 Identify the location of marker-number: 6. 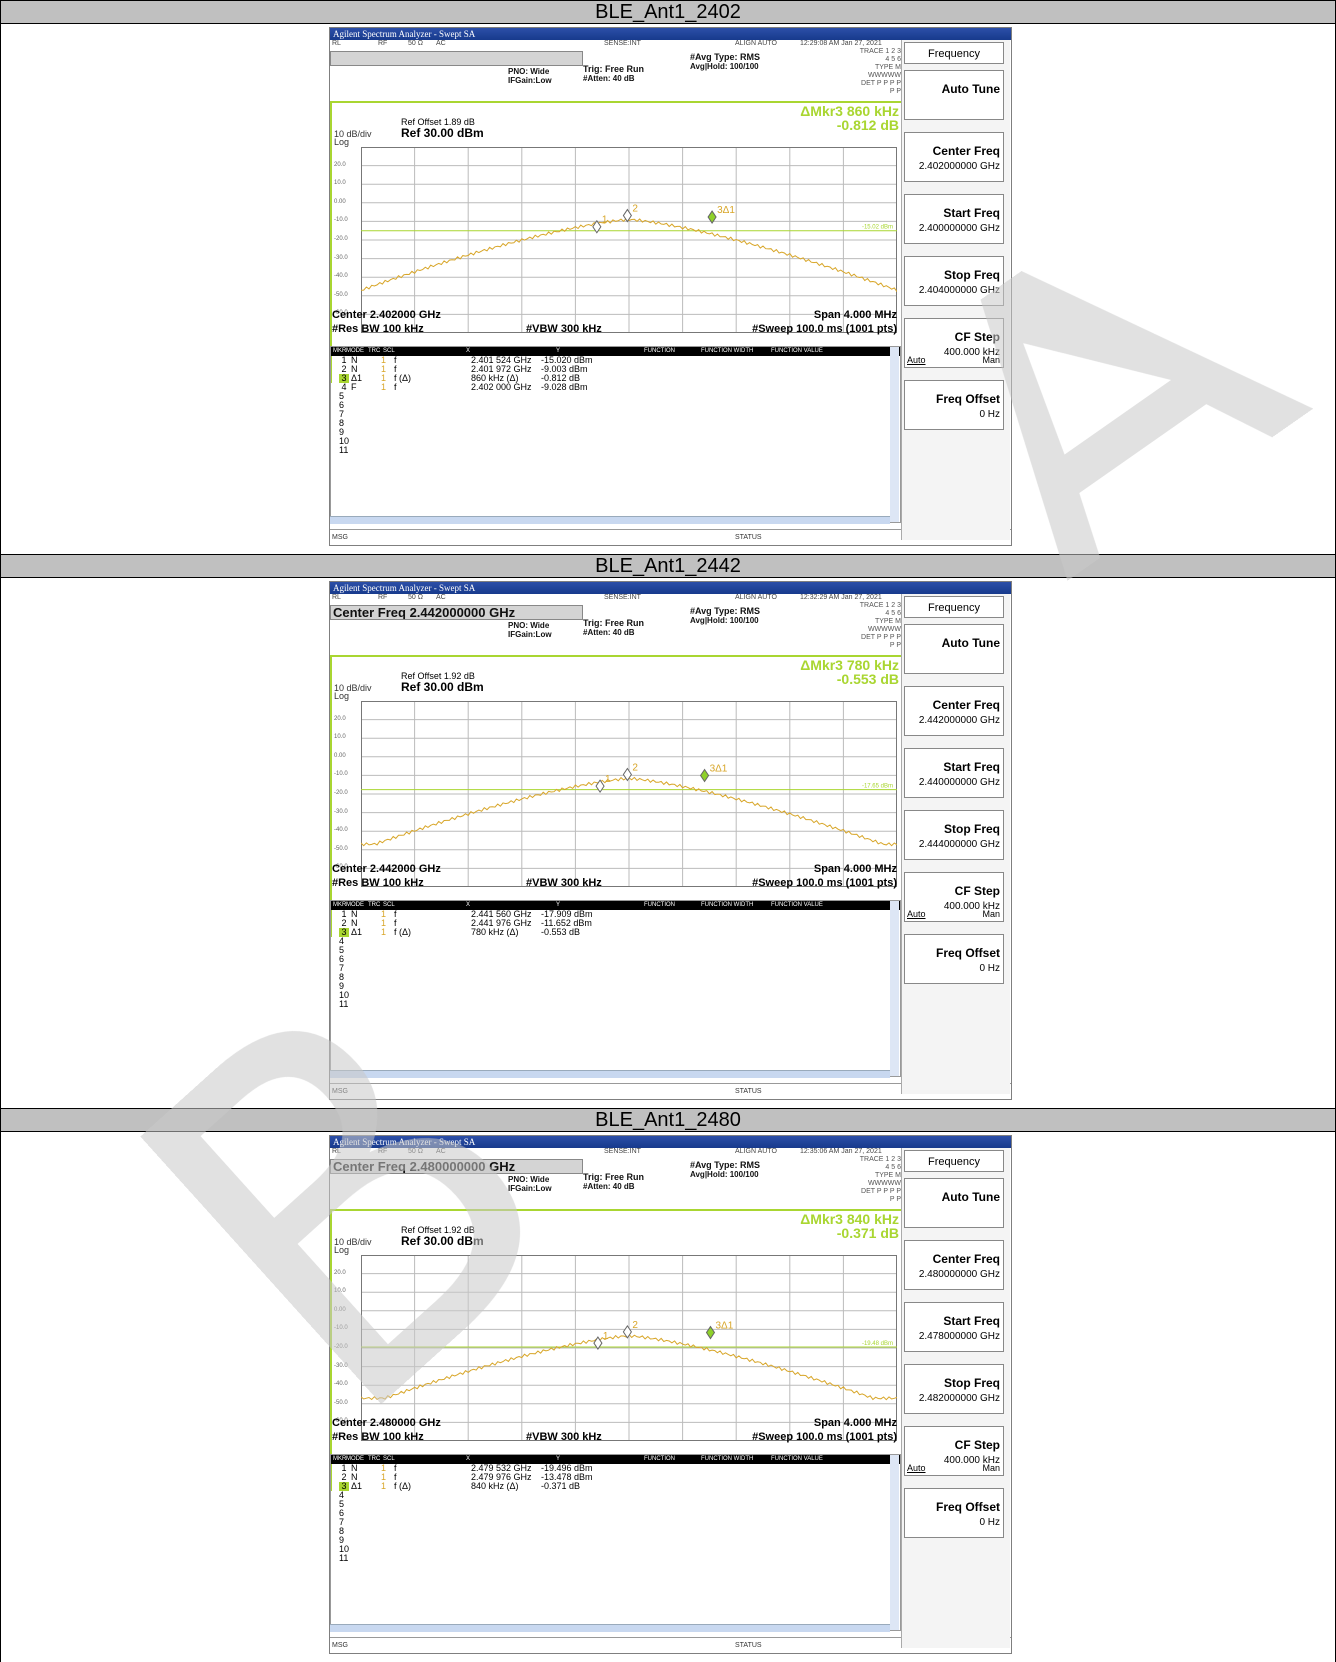
(342, 1513).